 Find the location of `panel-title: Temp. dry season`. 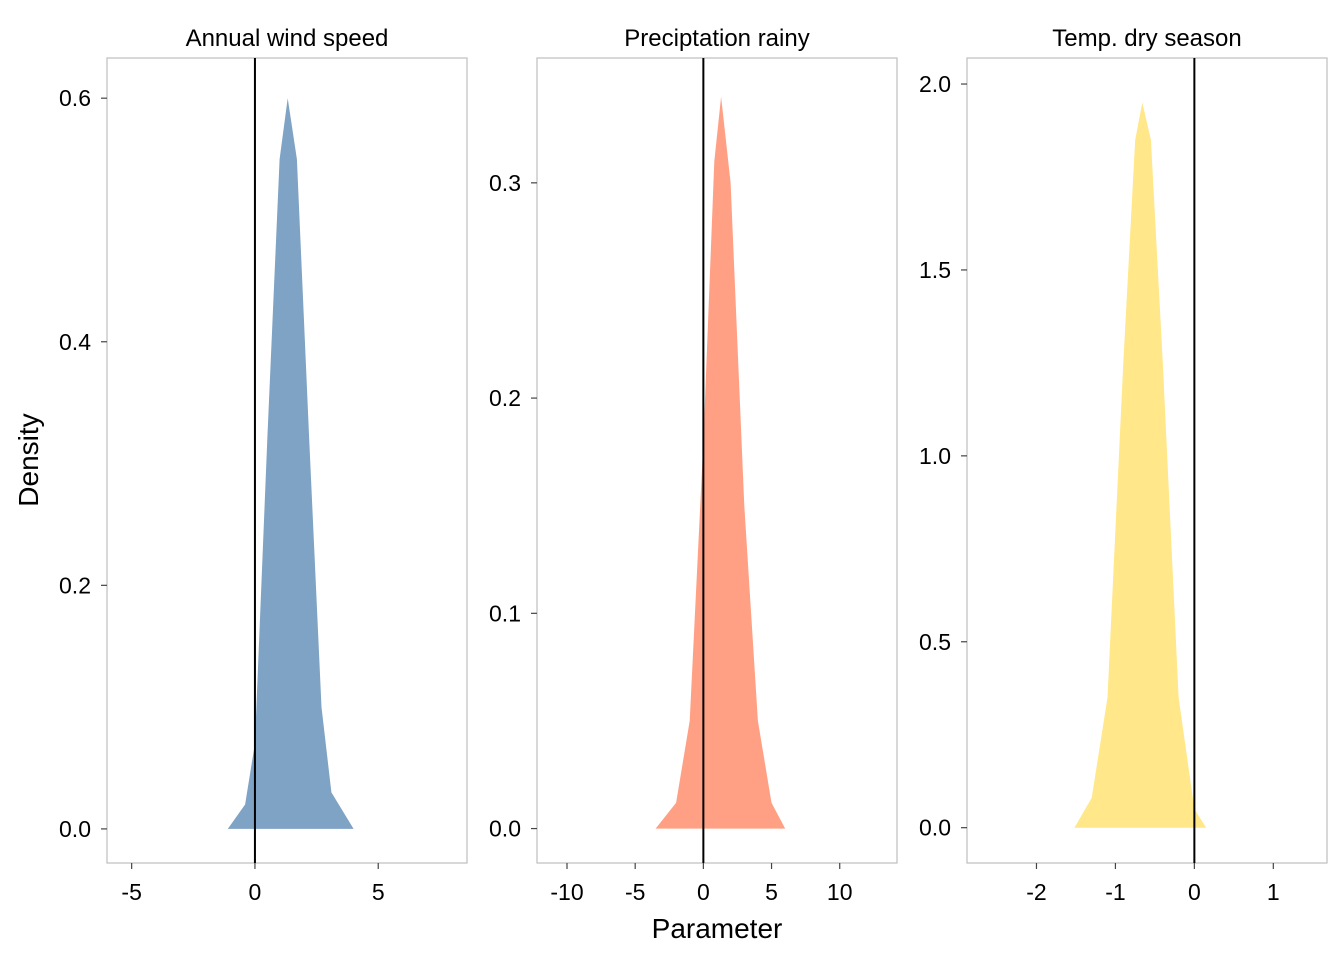

panel-title: Temp. dry season is located at coordinates (1146, 38).